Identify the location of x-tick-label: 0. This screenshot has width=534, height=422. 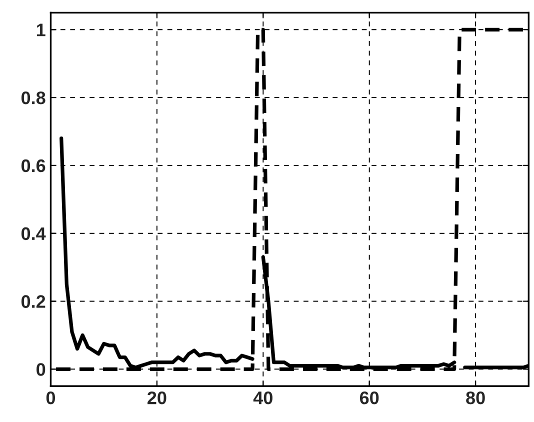
(51, 397).